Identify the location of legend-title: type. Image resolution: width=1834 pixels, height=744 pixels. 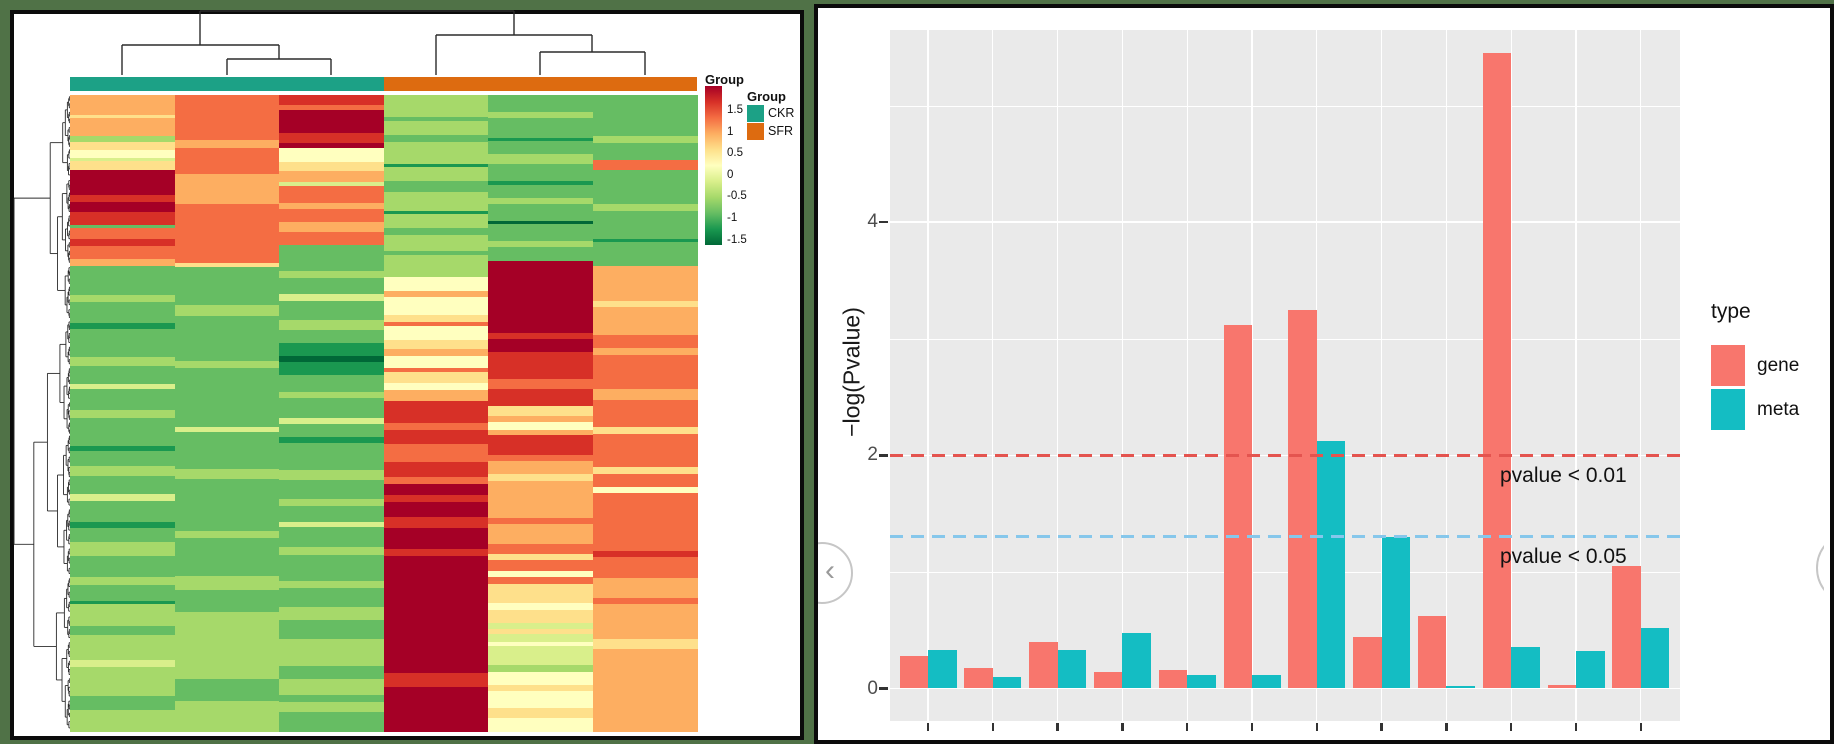
(1731, 311).